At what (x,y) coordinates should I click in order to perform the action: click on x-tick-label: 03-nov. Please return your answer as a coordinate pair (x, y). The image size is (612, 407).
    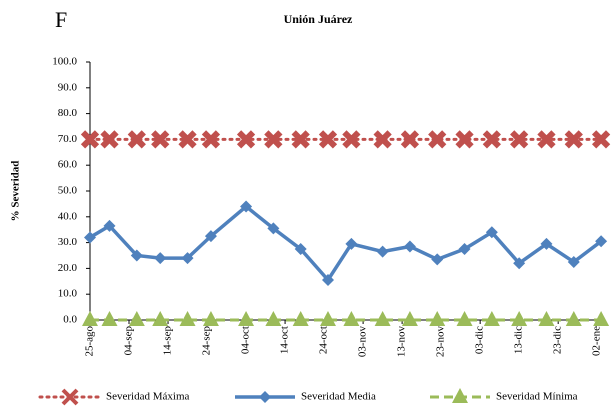
    Looking at the image, I should click on (363, 342).